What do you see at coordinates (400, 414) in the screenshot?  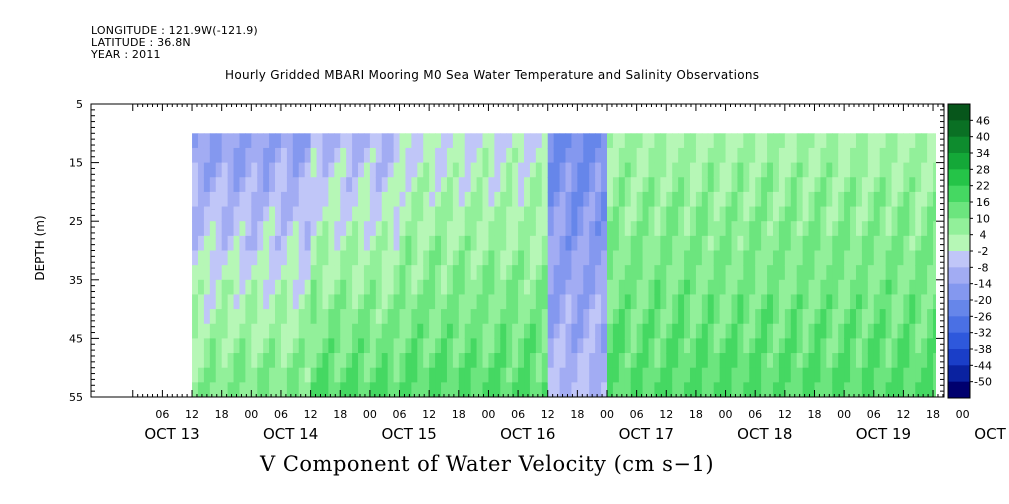 I see `x-hour-label: 06` at bounding box center [400, 414].